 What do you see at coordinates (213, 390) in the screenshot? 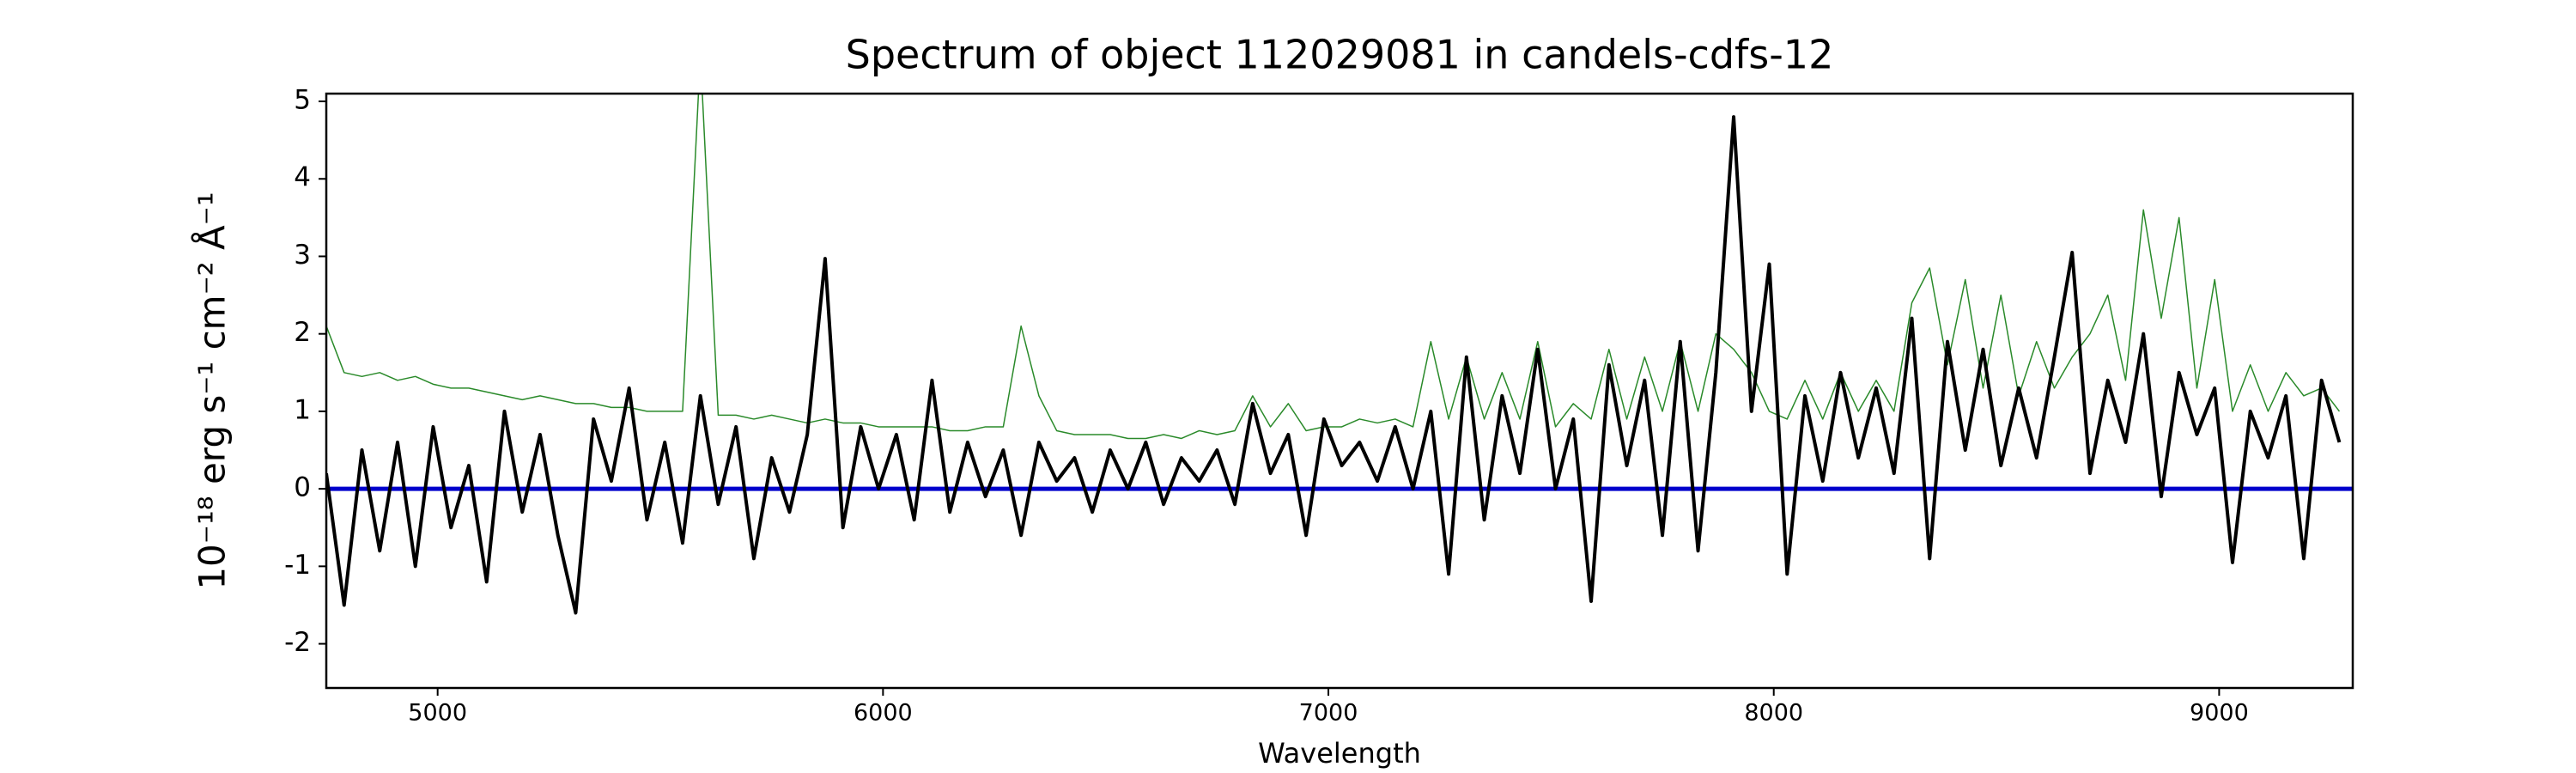
I see `y-axis-label: 10⁻¹⁸ erg s⁻¹ cm⁻² Å⁻¹` at bounding box center [213, 390].